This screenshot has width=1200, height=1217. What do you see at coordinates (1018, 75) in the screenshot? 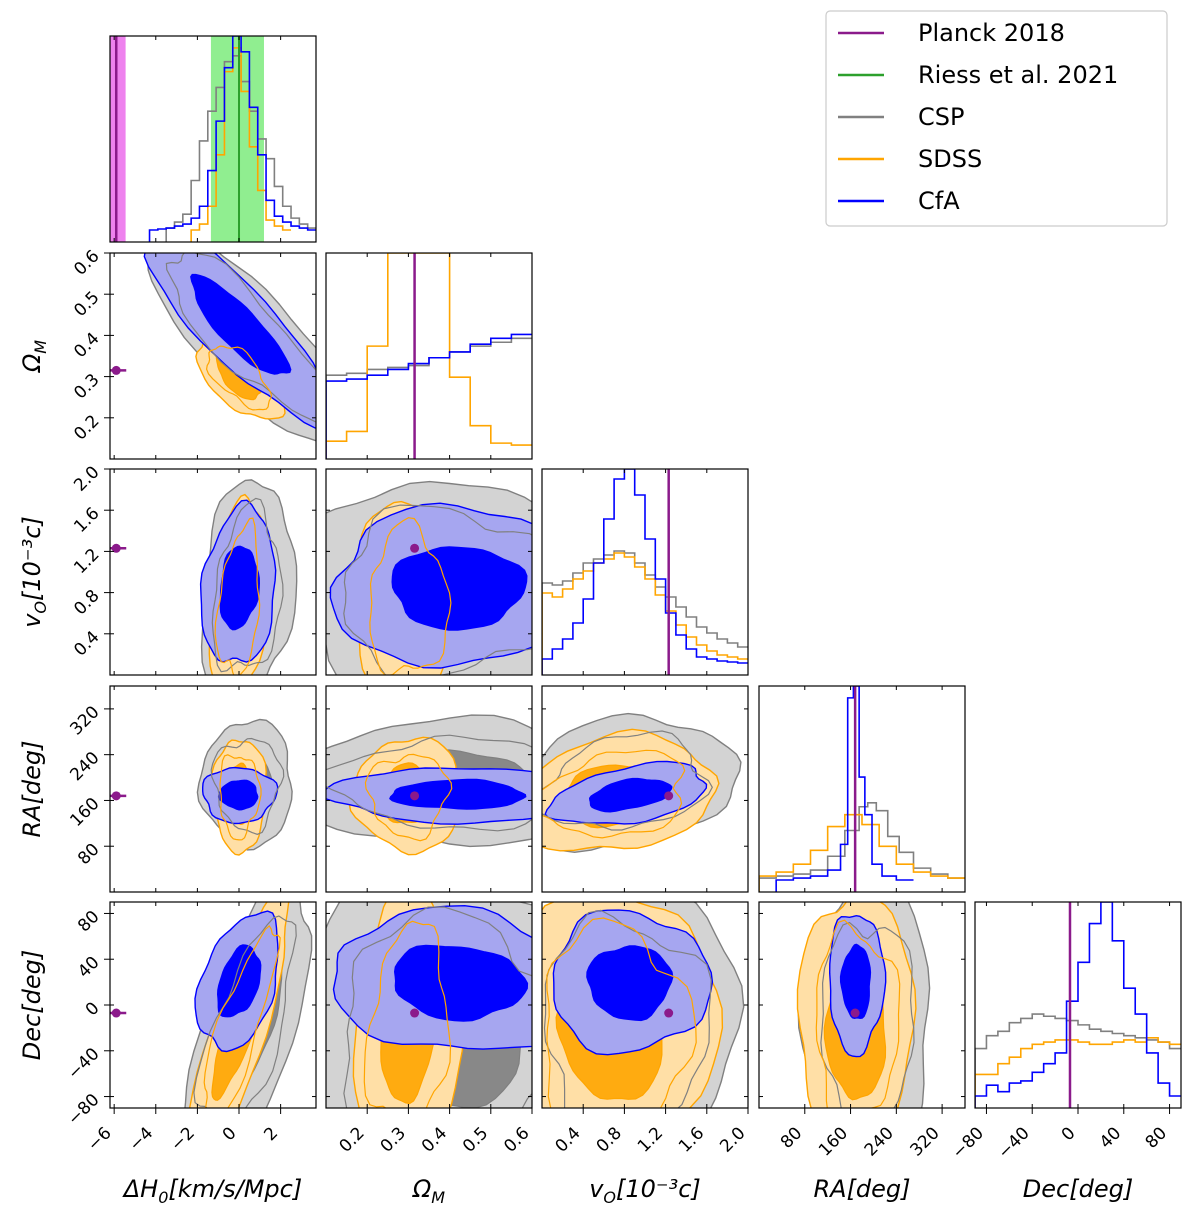
I see `legend-label: Riess et al. 2021` at bounding box center [1018, 75].